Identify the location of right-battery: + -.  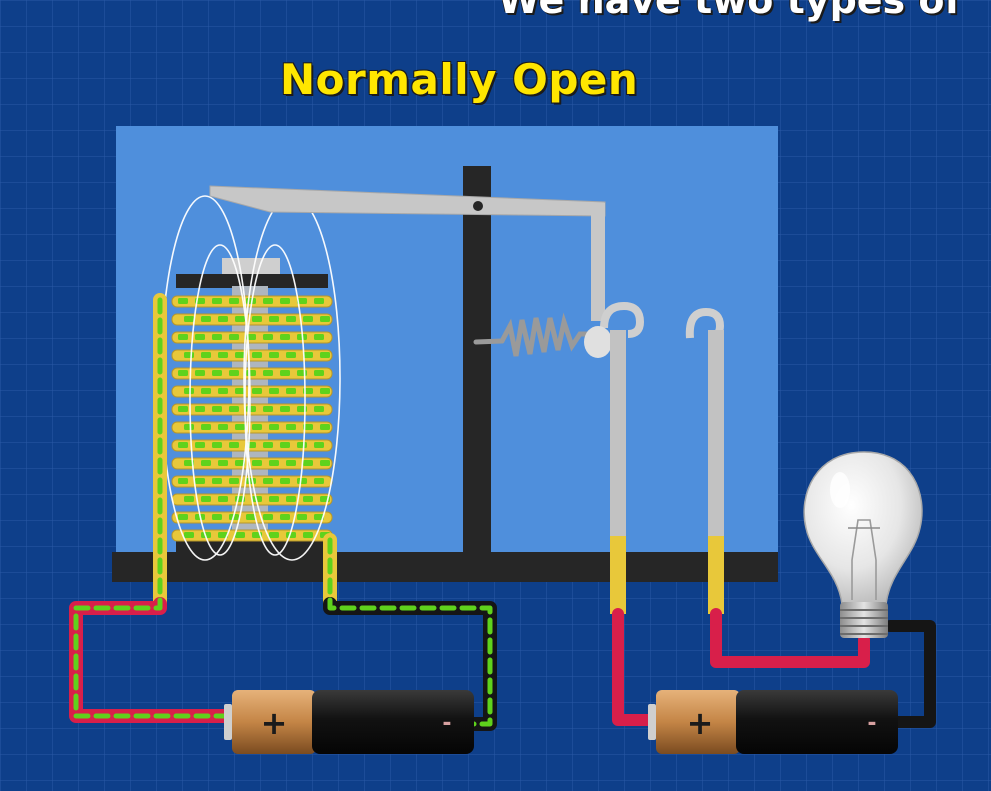
(773, 722).